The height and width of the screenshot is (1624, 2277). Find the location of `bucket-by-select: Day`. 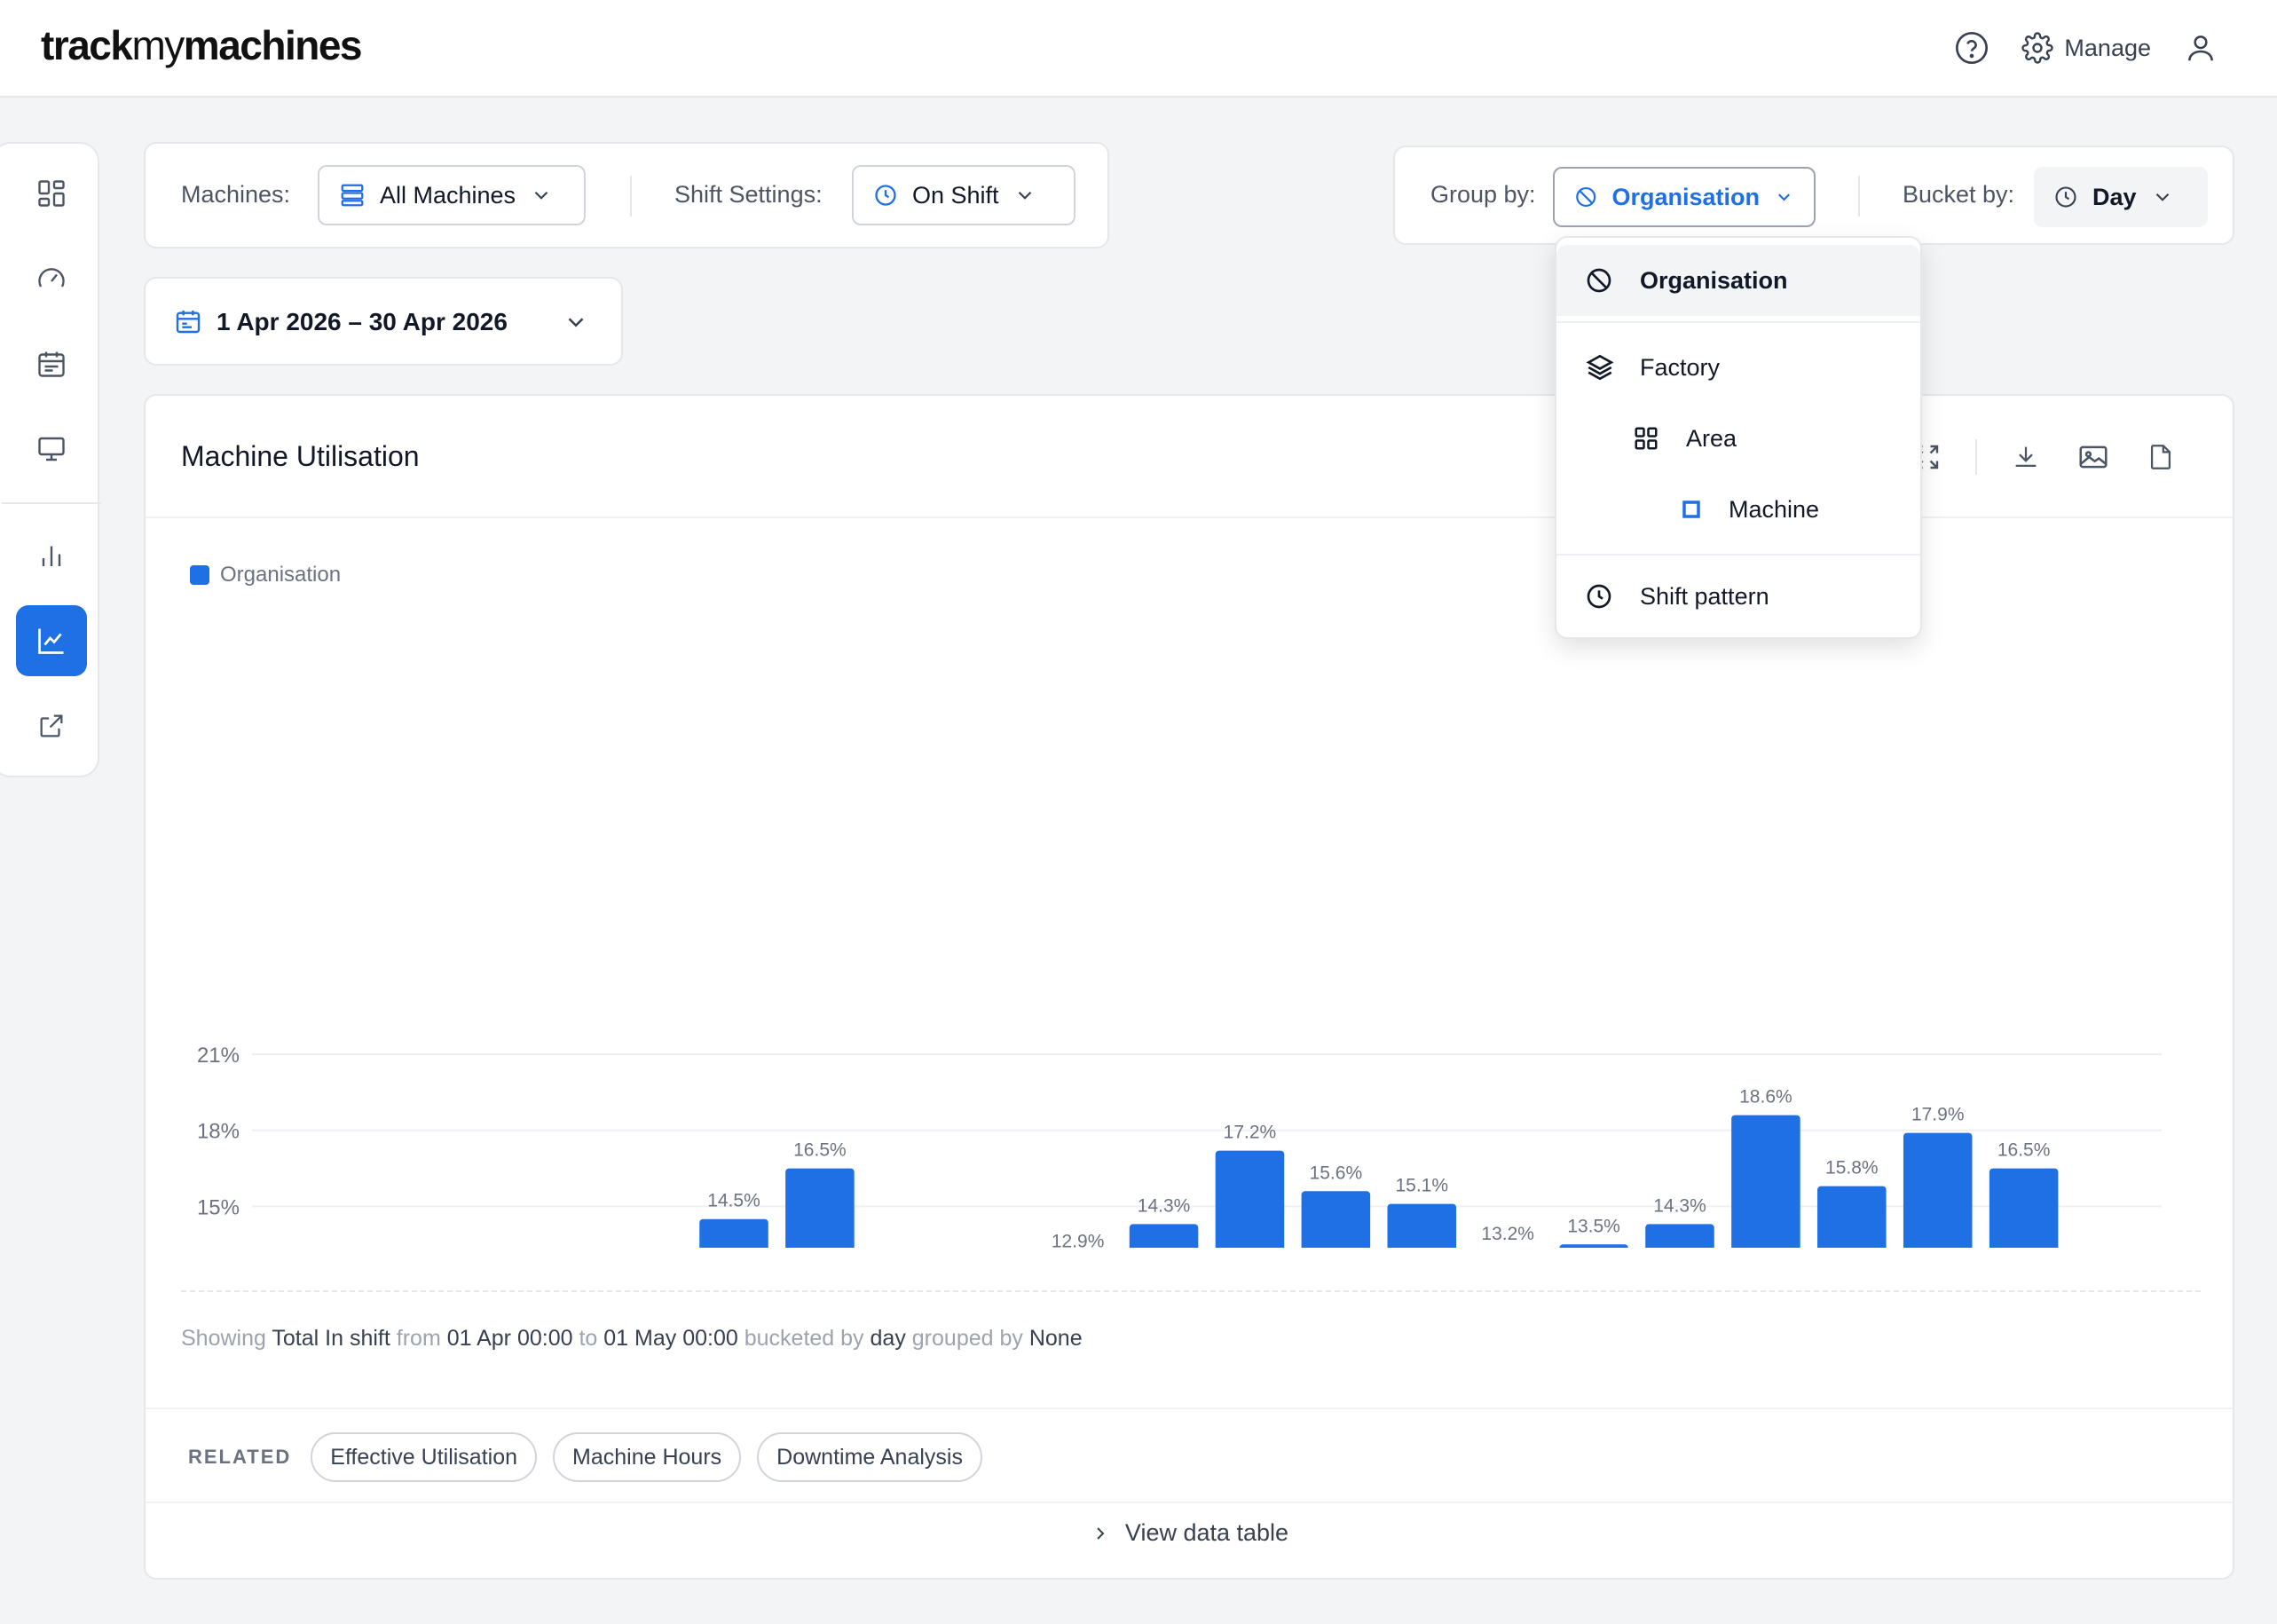

bucket-by-select: Day is located at coordinates (2121, 197).